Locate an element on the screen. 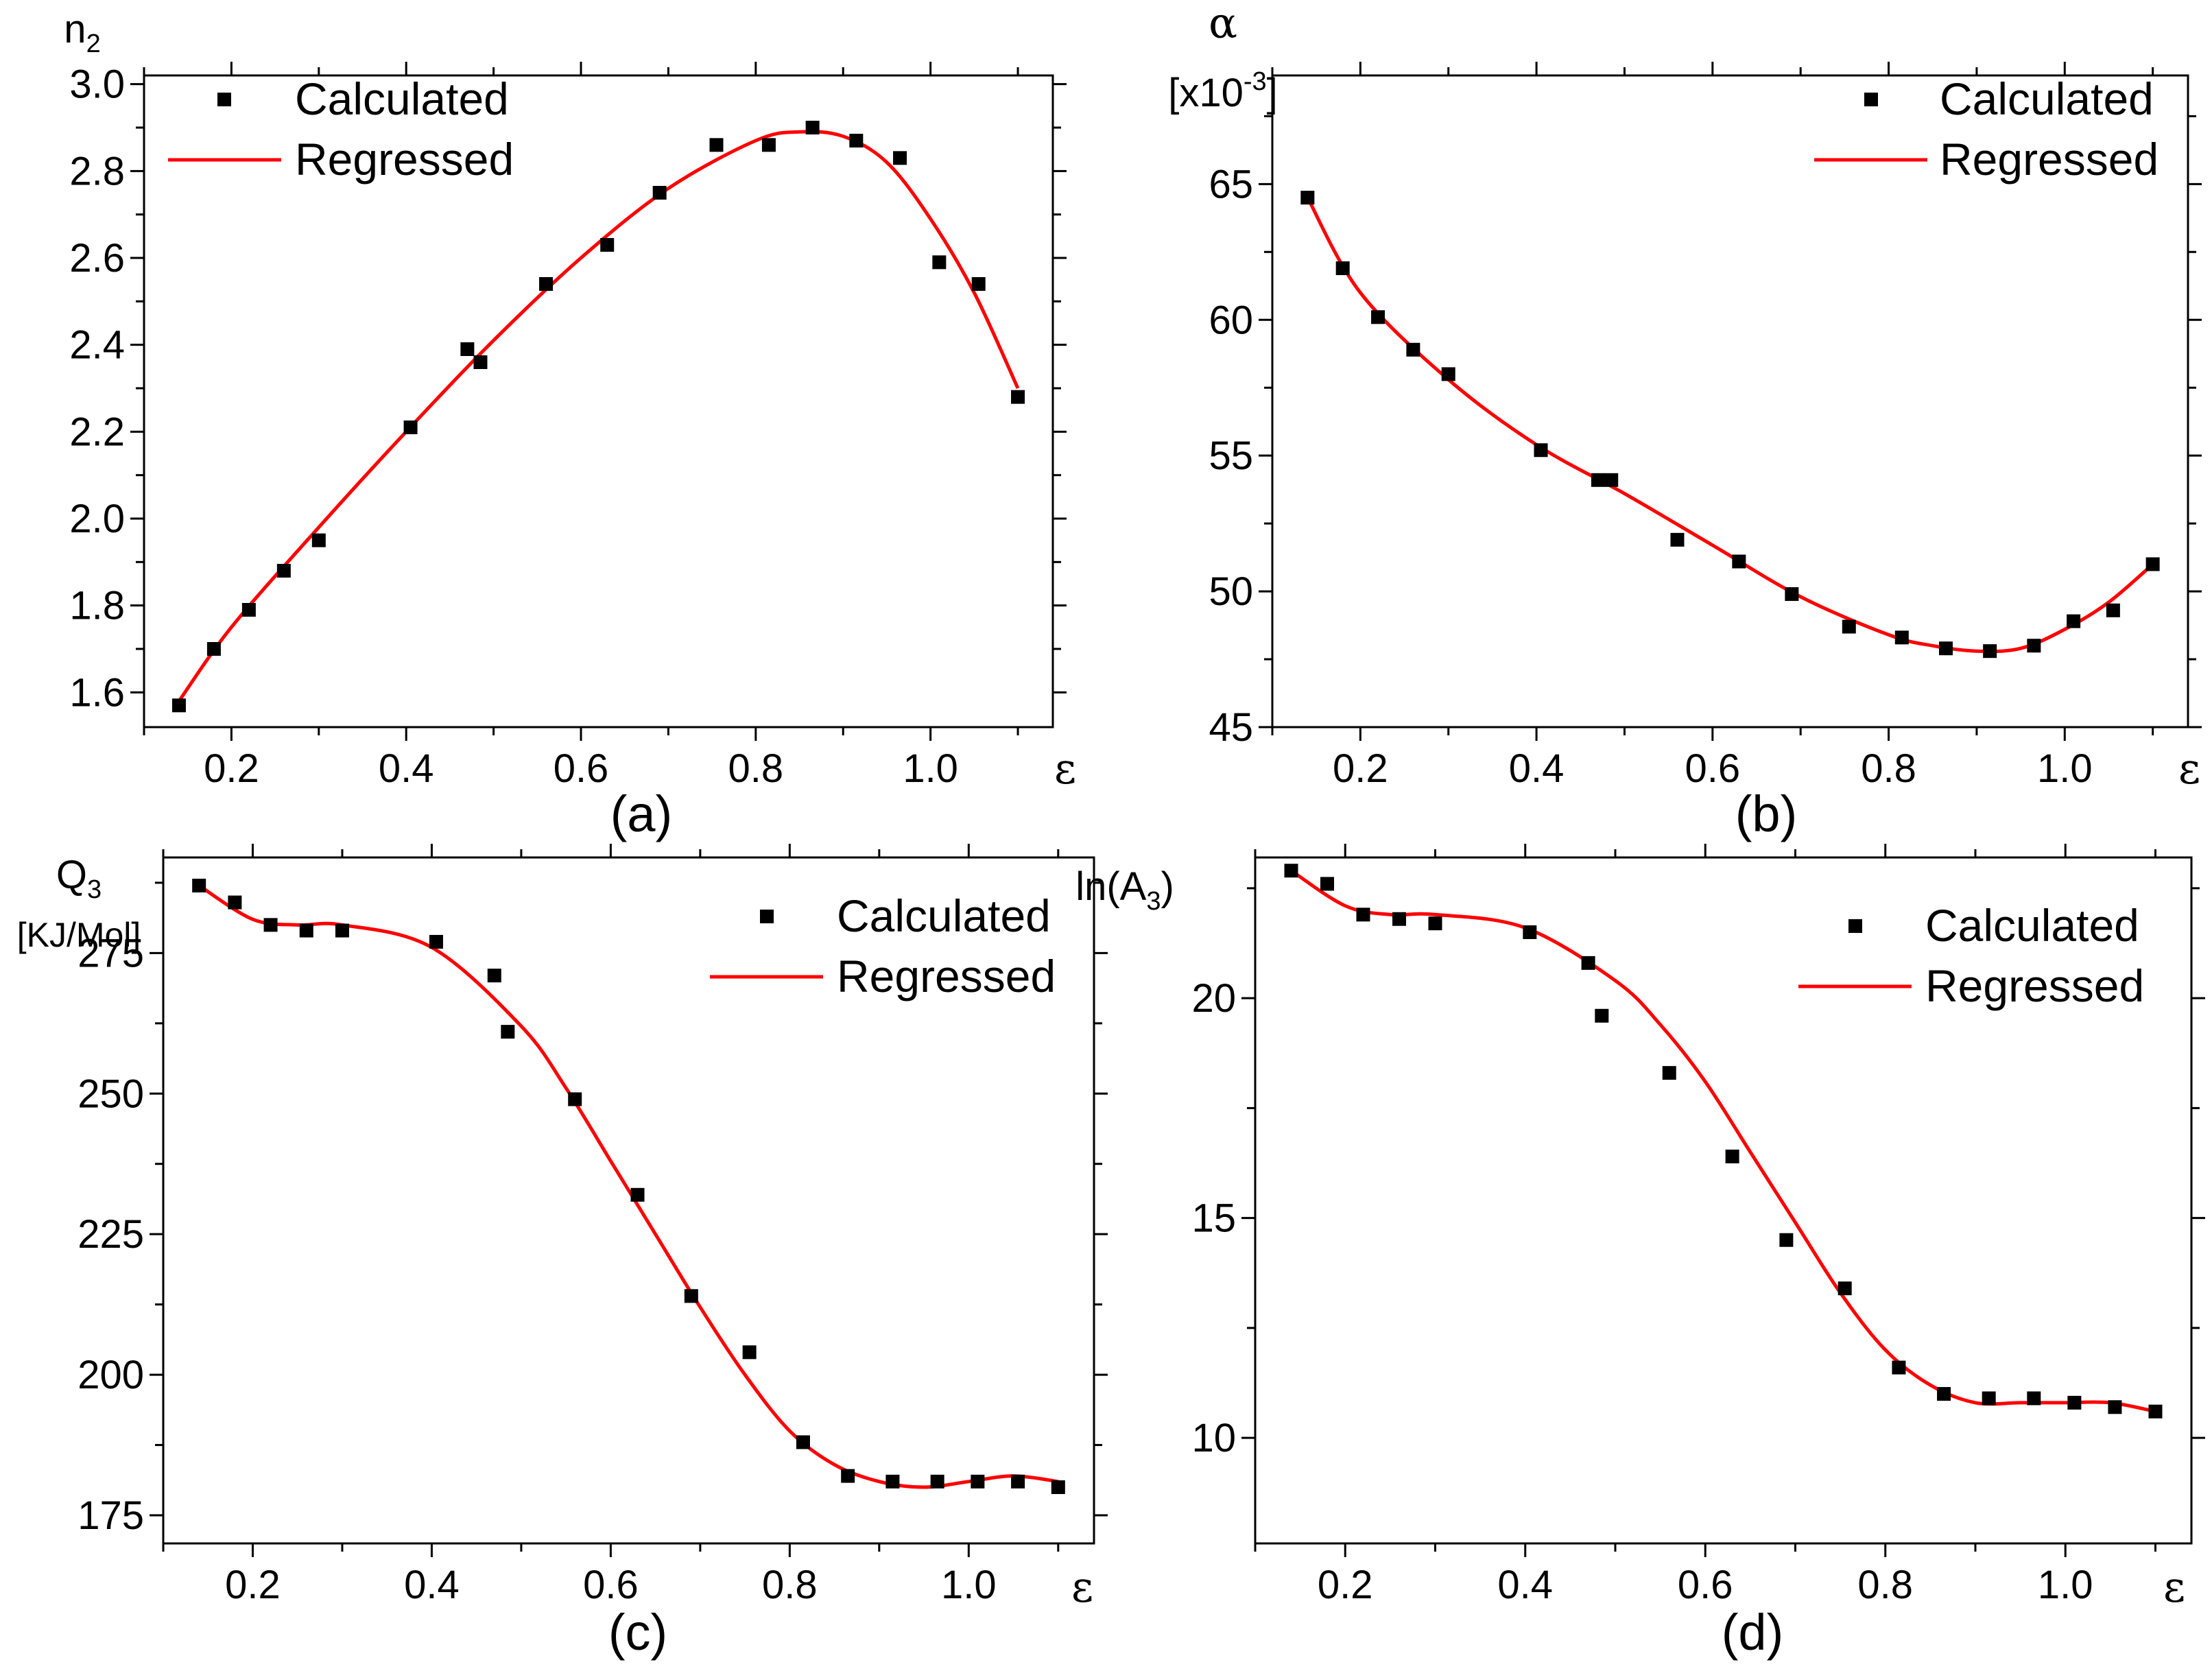 This screenshot has height=1671, width=2212. y-tick-label: 225 is located at coordinates (111, 1234).